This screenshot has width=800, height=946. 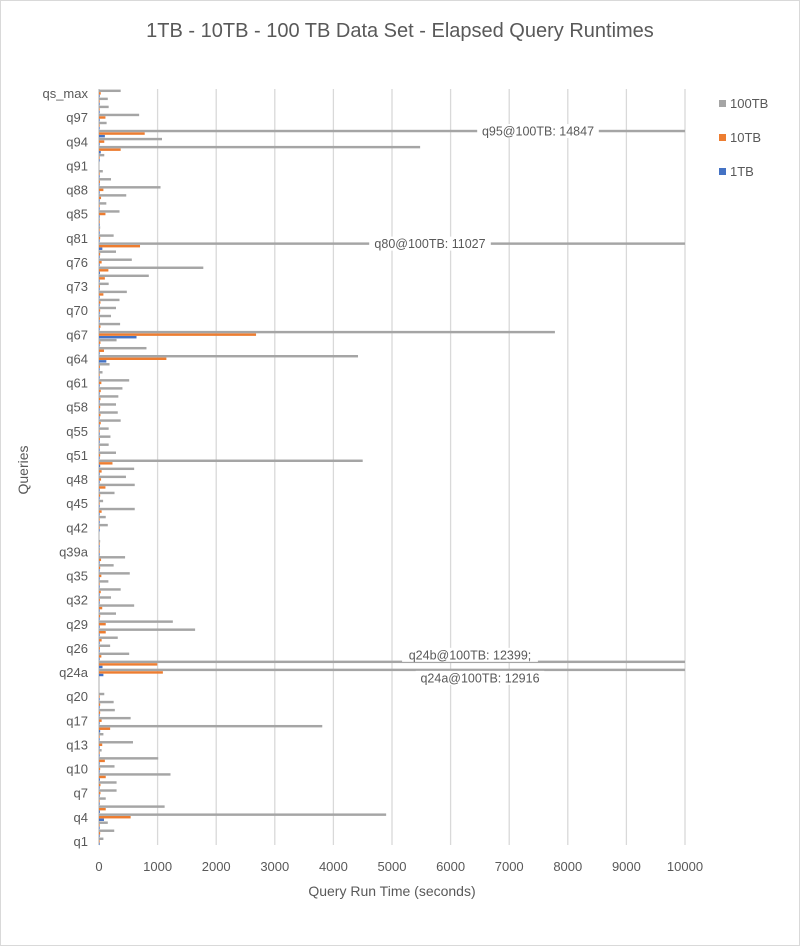 What do you see at coordinates (104, 107) in the screenshot?
I see `bar-100TB-q98` at bounding box center [104, 107].